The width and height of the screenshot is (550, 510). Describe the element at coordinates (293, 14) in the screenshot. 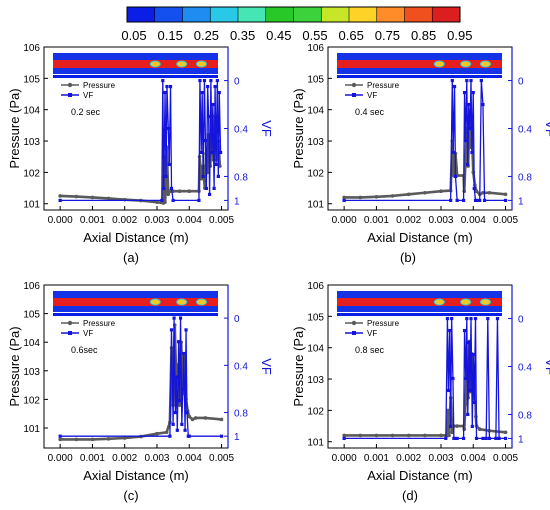

I see `colorbar-frame` at that location.